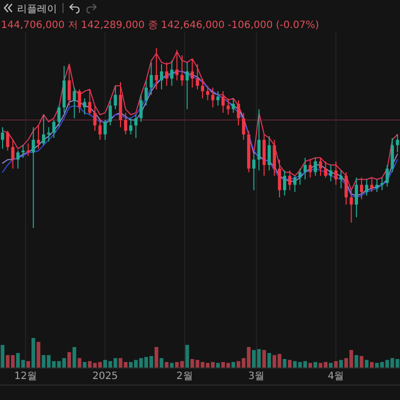 The width and height of the screenshot is (400, 400). What do you see at coordinates (184, 376) in the screenshot?
I see `x-tick-label: 2월` at bounding box center [184, 376].